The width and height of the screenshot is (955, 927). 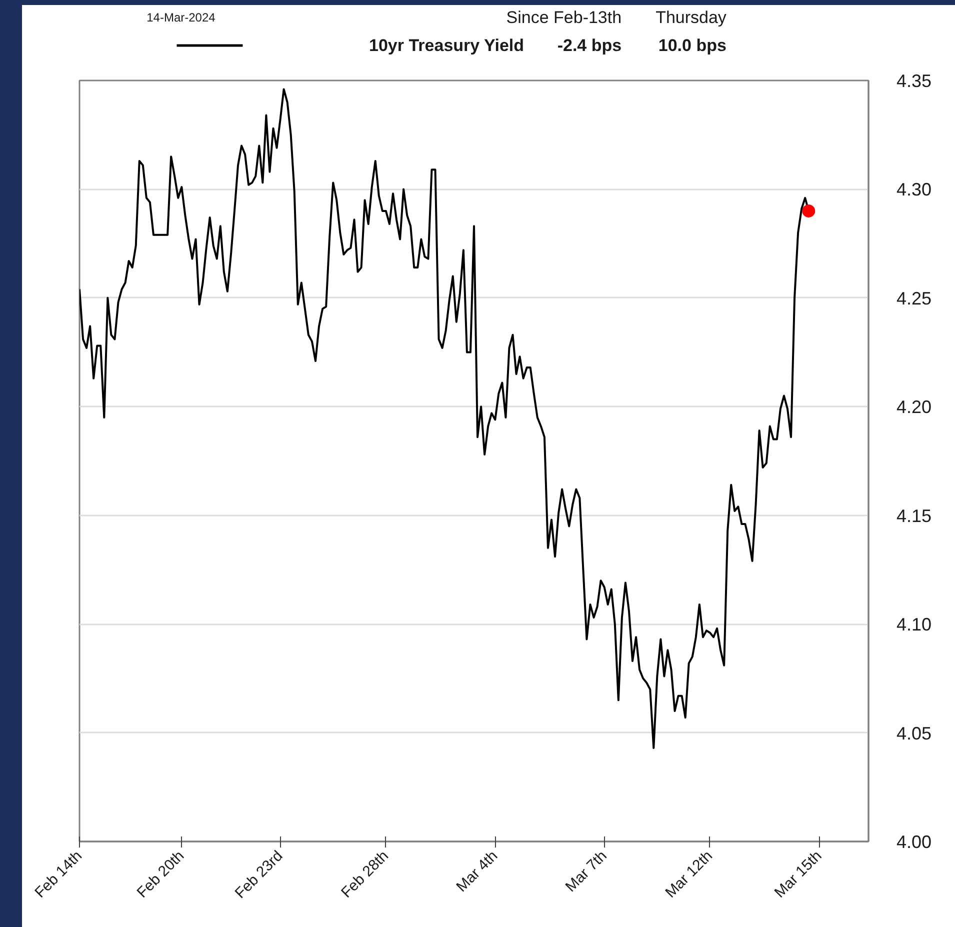 What do you see at coordinates (564, 17) in the screenshot?
I see `text: Since Feb-13th` at bounding box center [564, 17].